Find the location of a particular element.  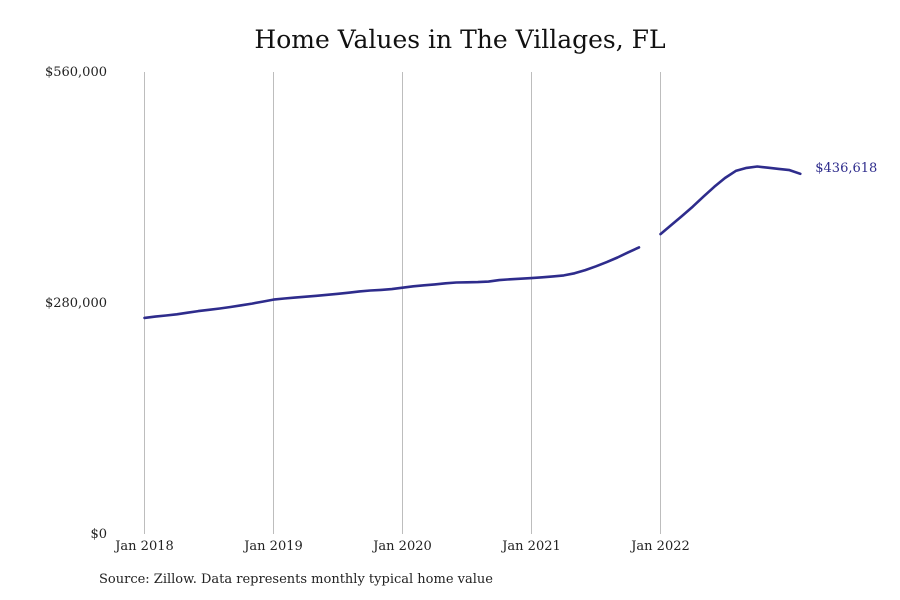

x-tick-label: Jan 2019 is located at coordinates (272, 546).